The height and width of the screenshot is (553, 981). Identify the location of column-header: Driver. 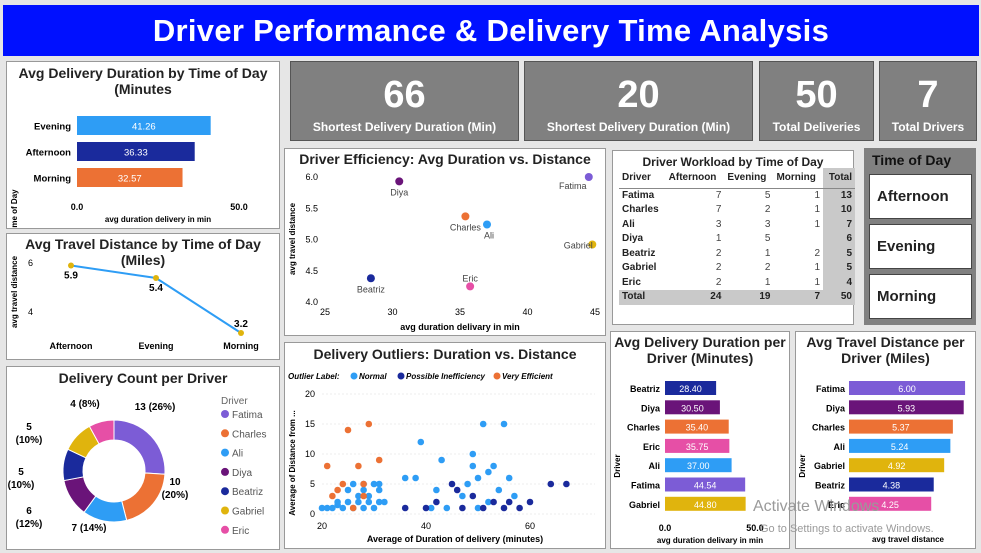
(642, 178).